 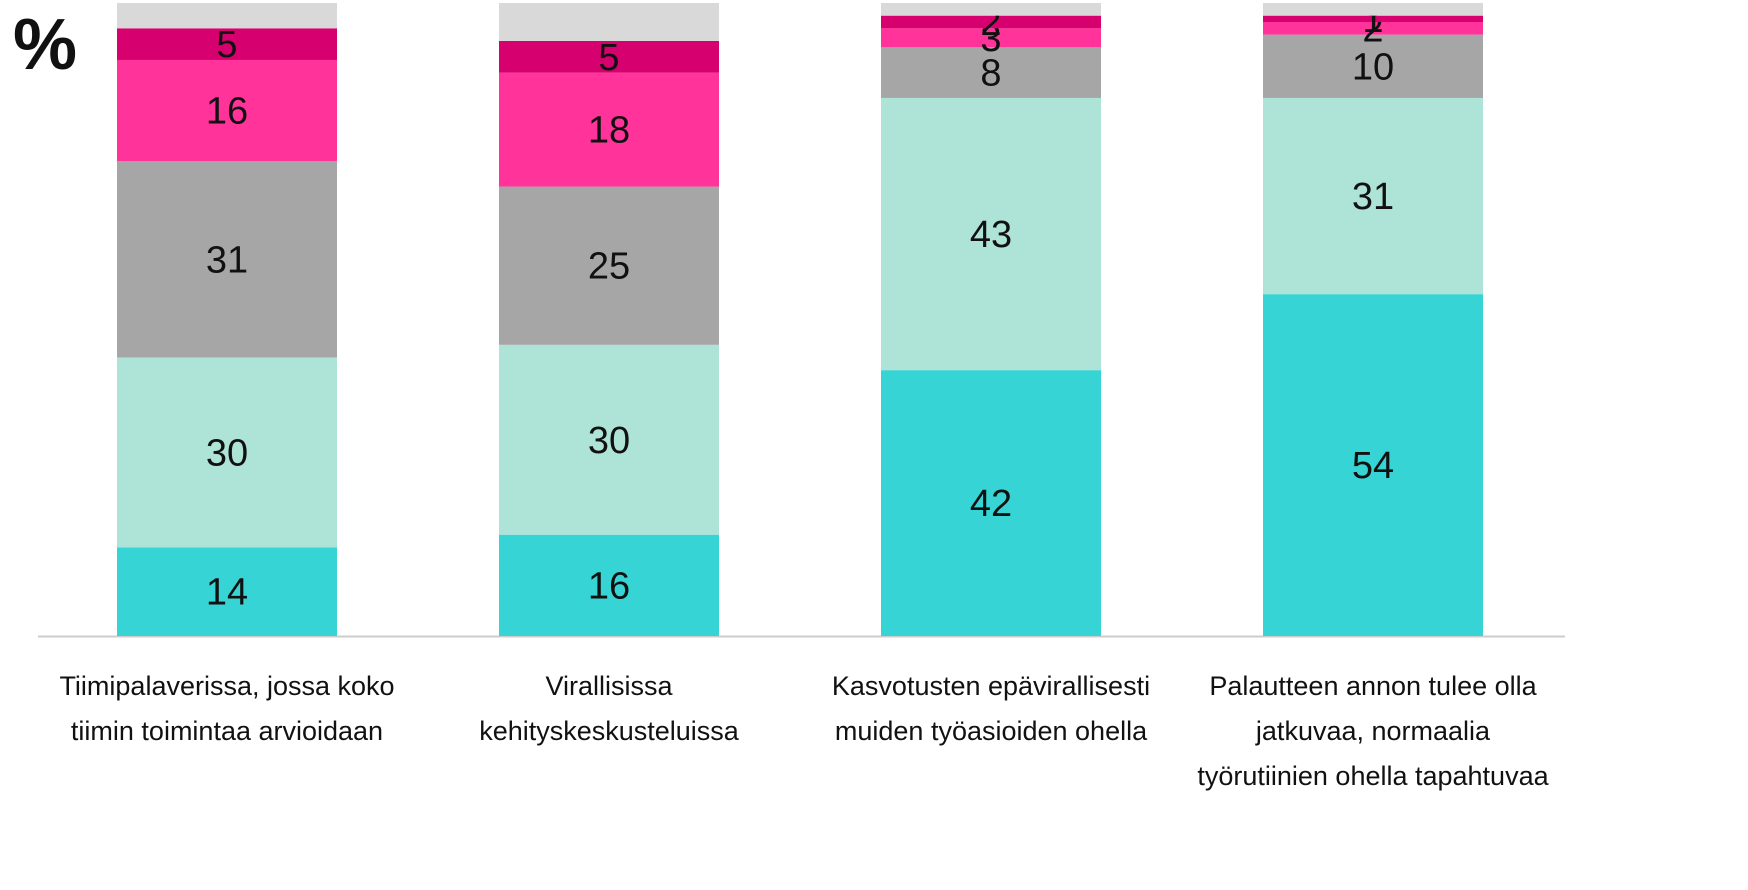 What do you see at coordinates (991, 731) in the screenshot?
I see `x-tick-label: muiden työasioiden ohella` at bounding box center [991, 731].